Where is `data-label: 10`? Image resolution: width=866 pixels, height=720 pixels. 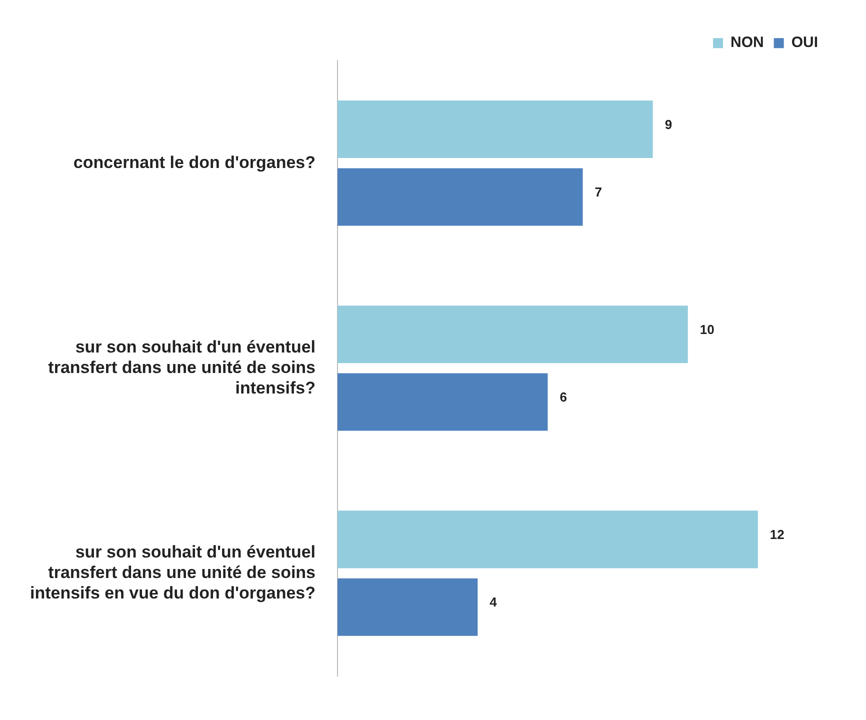
data-label: 10 is located at coordinates (707, 329).